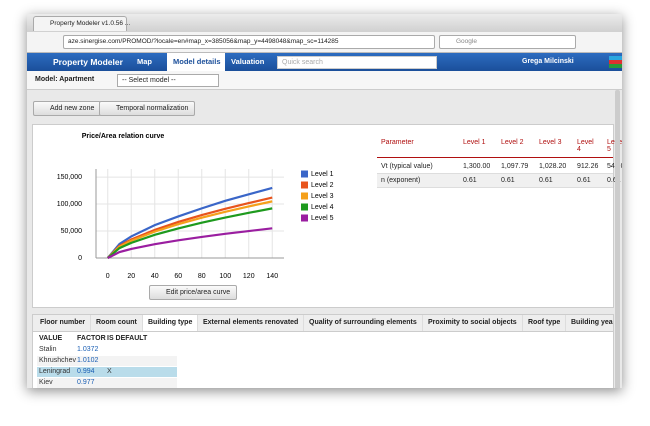 The image size is (650, 426). Describe the element at coordinates (251, 323) in the screenshot. I see `attribute-tab: External elements renovated` at that location.